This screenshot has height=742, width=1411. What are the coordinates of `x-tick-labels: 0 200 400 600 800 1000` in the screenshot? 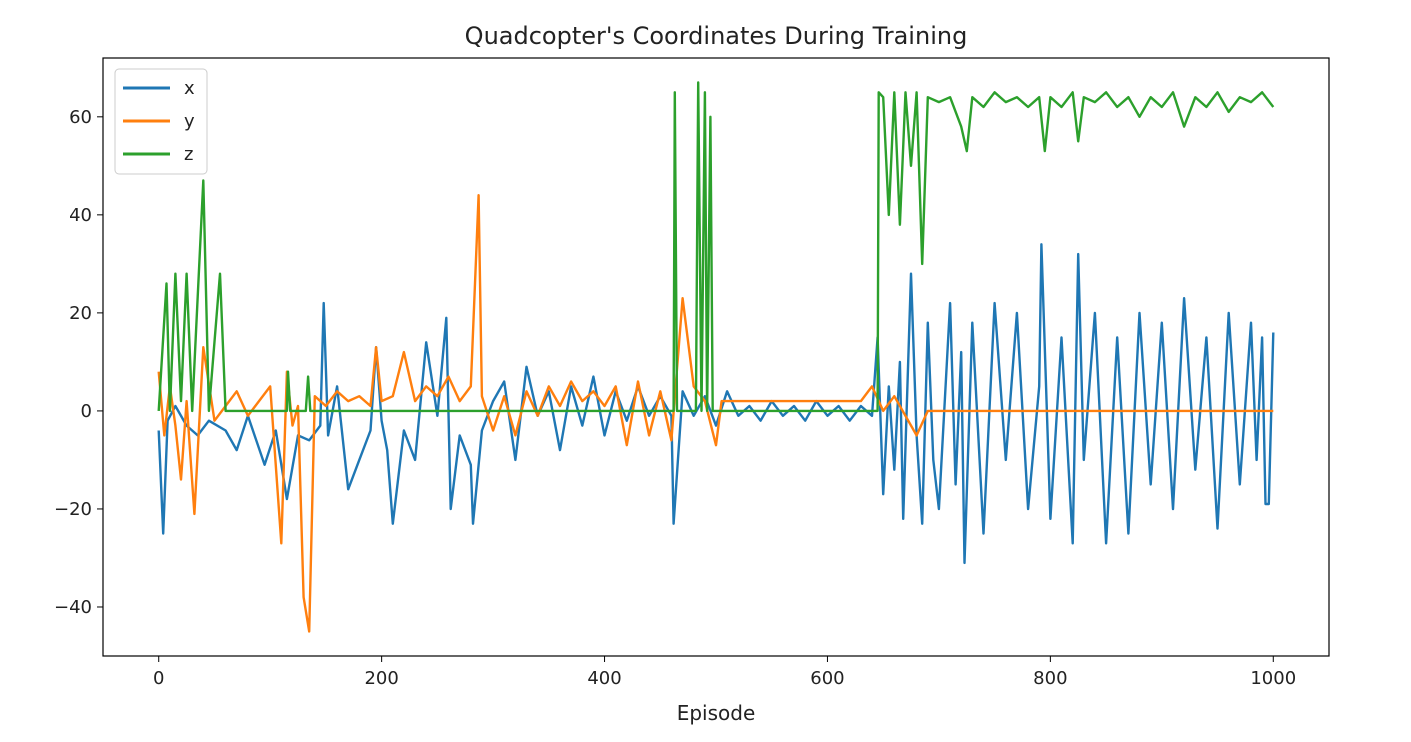 It's located at (724, 678).